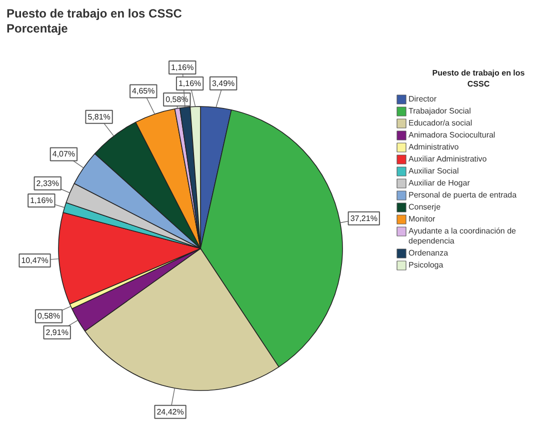  Describe the element at coordinates (64, 154) in the screenshot. I see `data-label: 4,07%` at that location.